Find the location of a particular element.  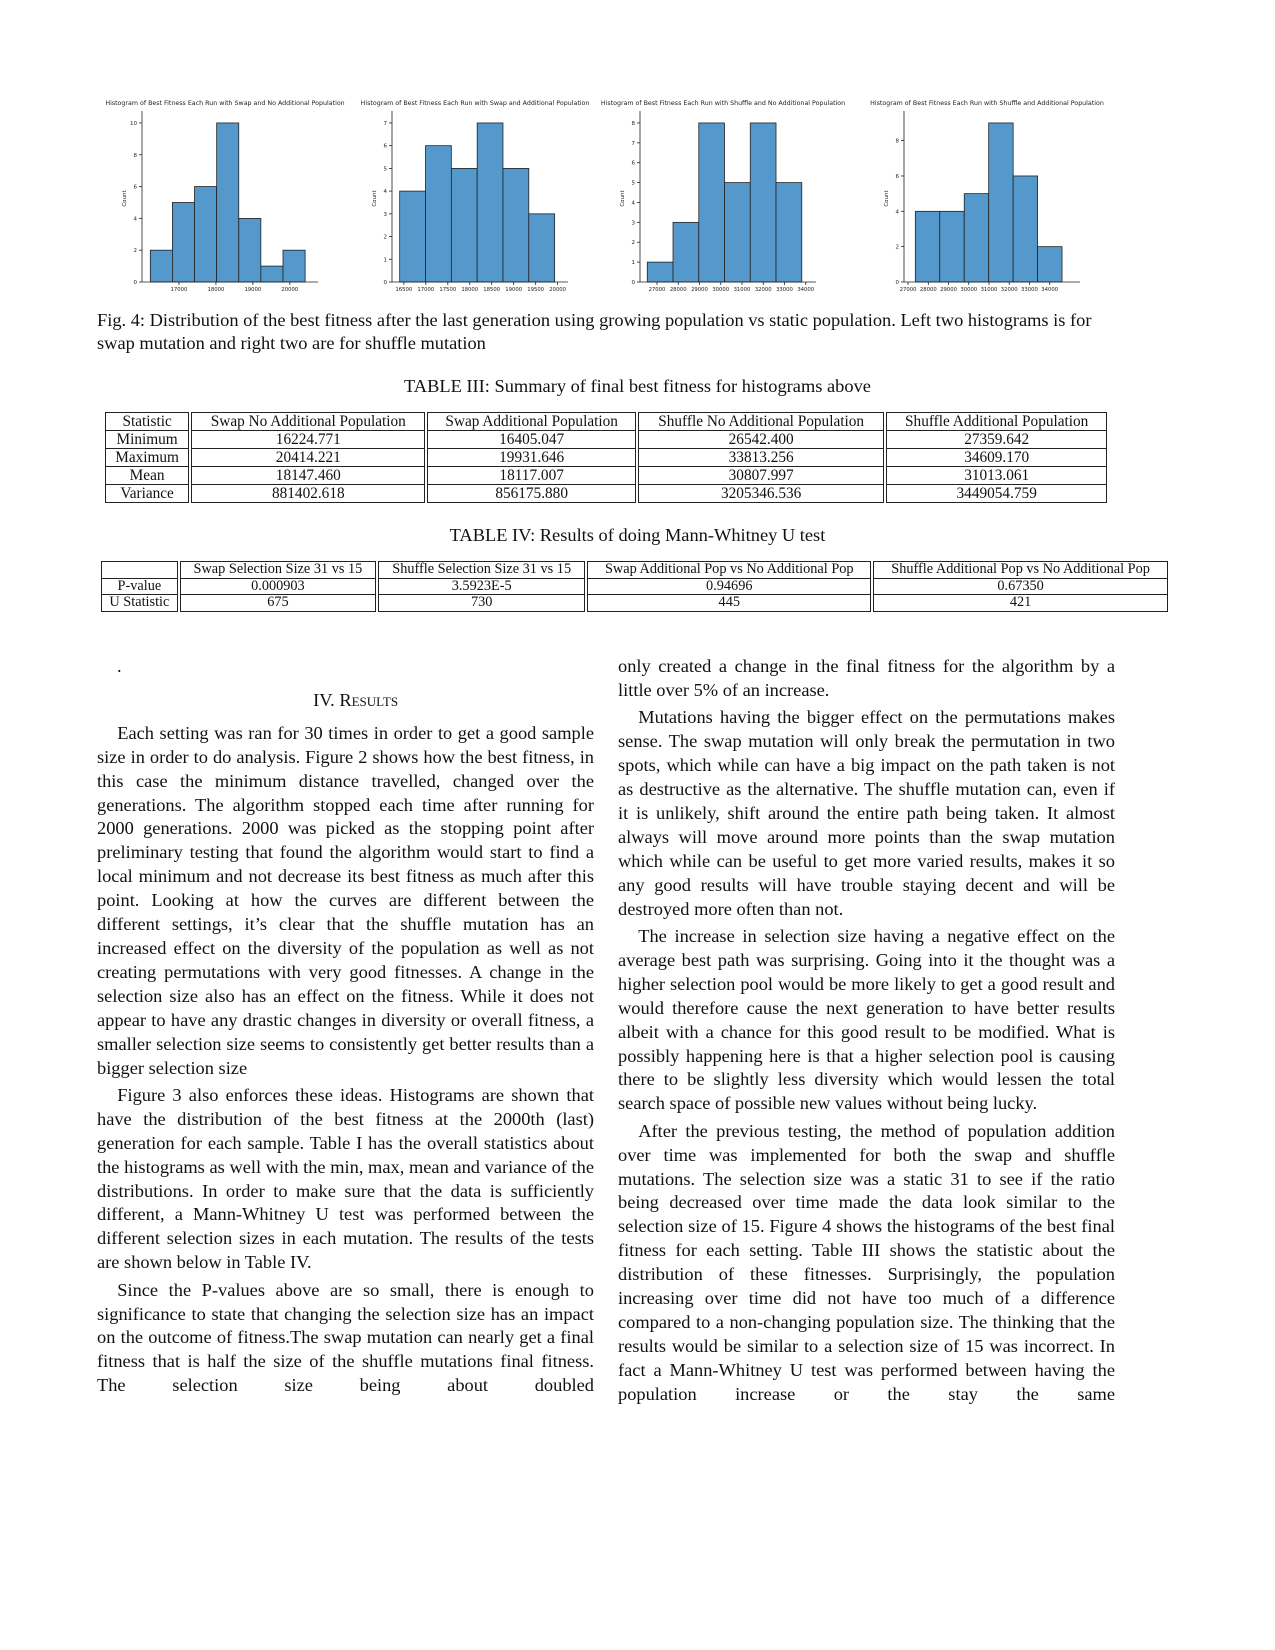

cell: U Statistic is located at coordinates (140, 603).